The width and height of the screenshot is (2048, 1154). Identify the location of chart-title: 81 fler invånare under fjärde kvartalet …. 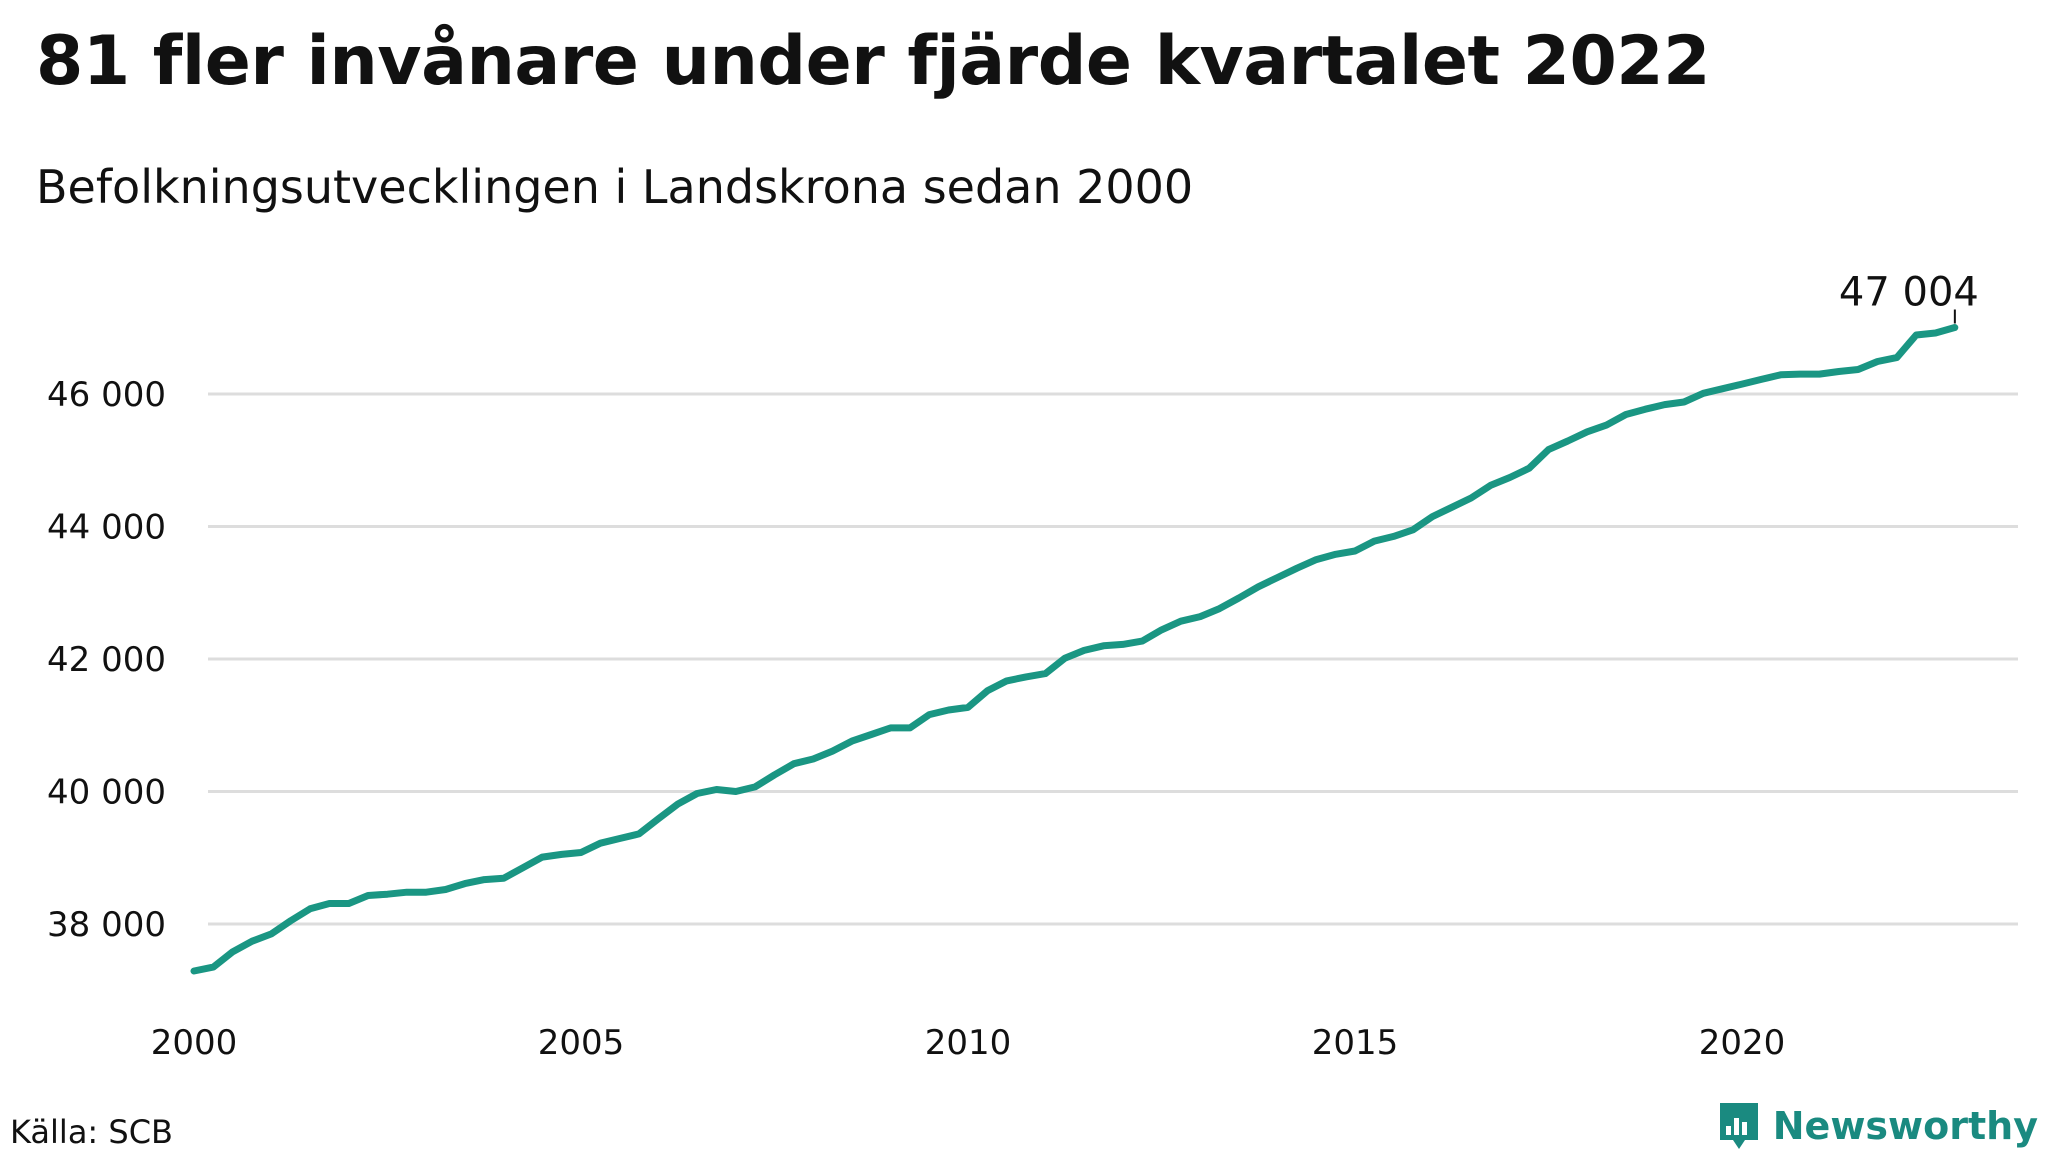
(873, 61).